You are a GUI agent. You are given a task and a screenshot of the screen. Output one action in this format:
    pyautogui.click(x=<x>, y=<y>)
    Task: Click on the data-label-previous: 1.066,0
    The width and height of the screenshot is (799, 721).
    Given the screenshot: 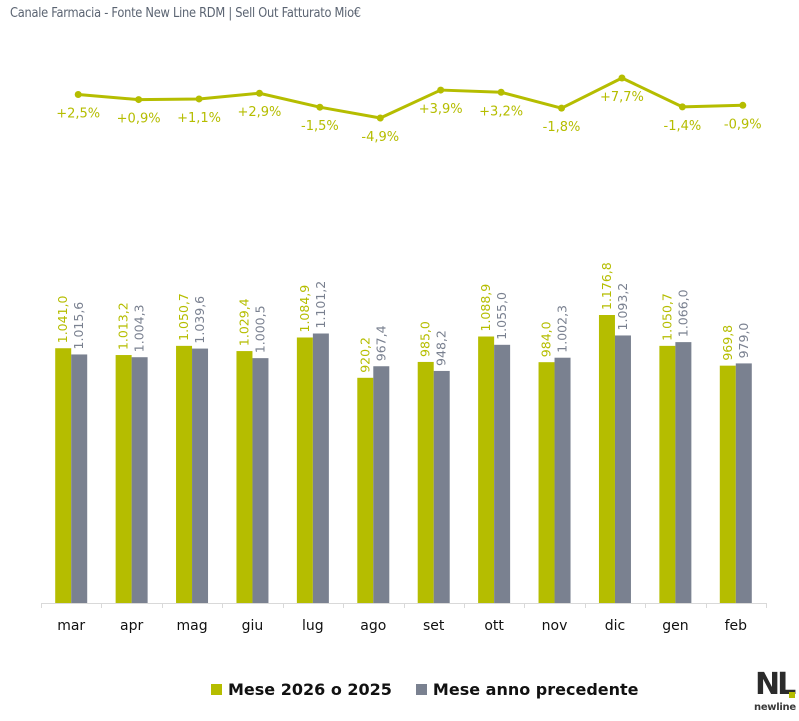 What is the action you would take?
    pyautogui.click(x=682, y=313)
    